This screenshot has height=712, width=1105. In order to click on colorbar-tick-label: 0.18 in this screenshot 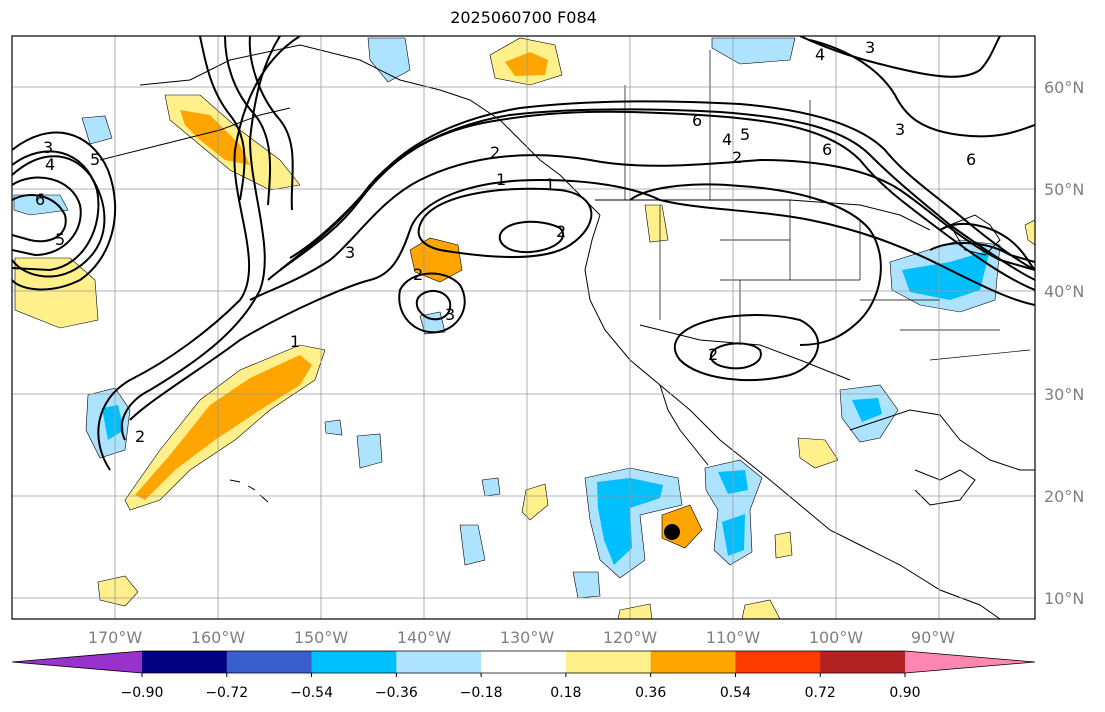, I will do `click(565, 693)`.